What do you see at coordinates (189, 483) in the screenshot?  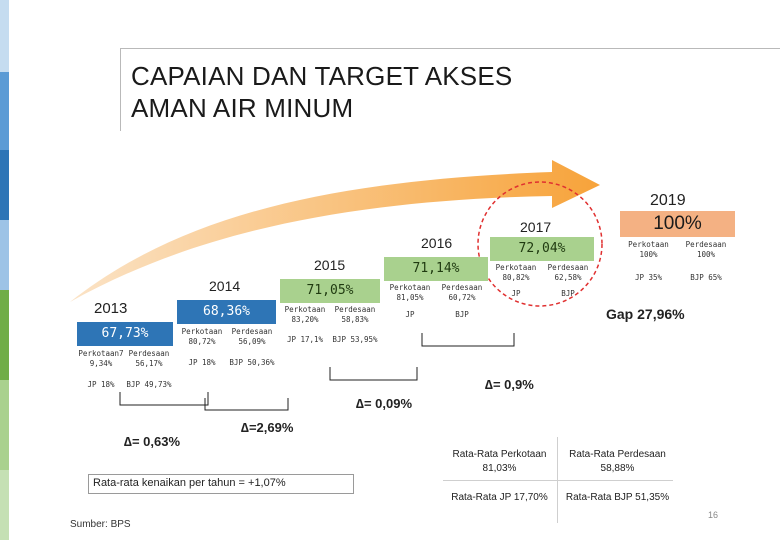 I see `annual-rate-text: Rata-rata kenaikan per tahun = +1,07%` at bounding box center [189, 483].